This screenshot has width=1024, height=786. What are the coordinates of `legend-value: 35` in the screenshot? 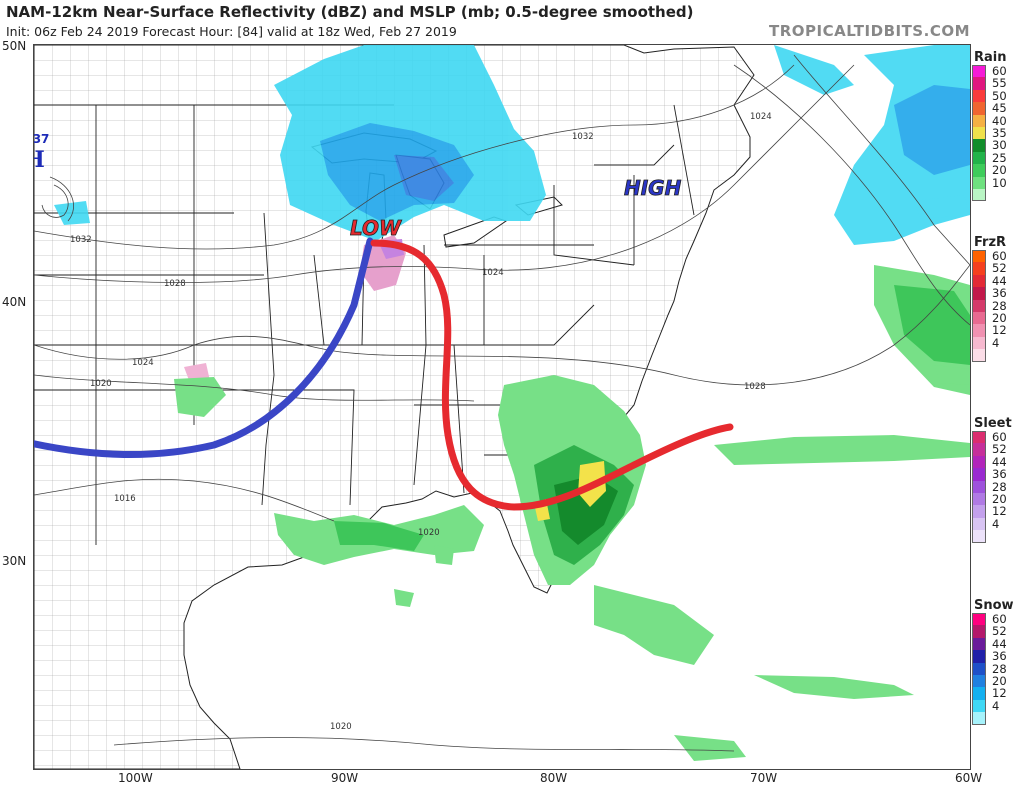 It's located at (999, 132).